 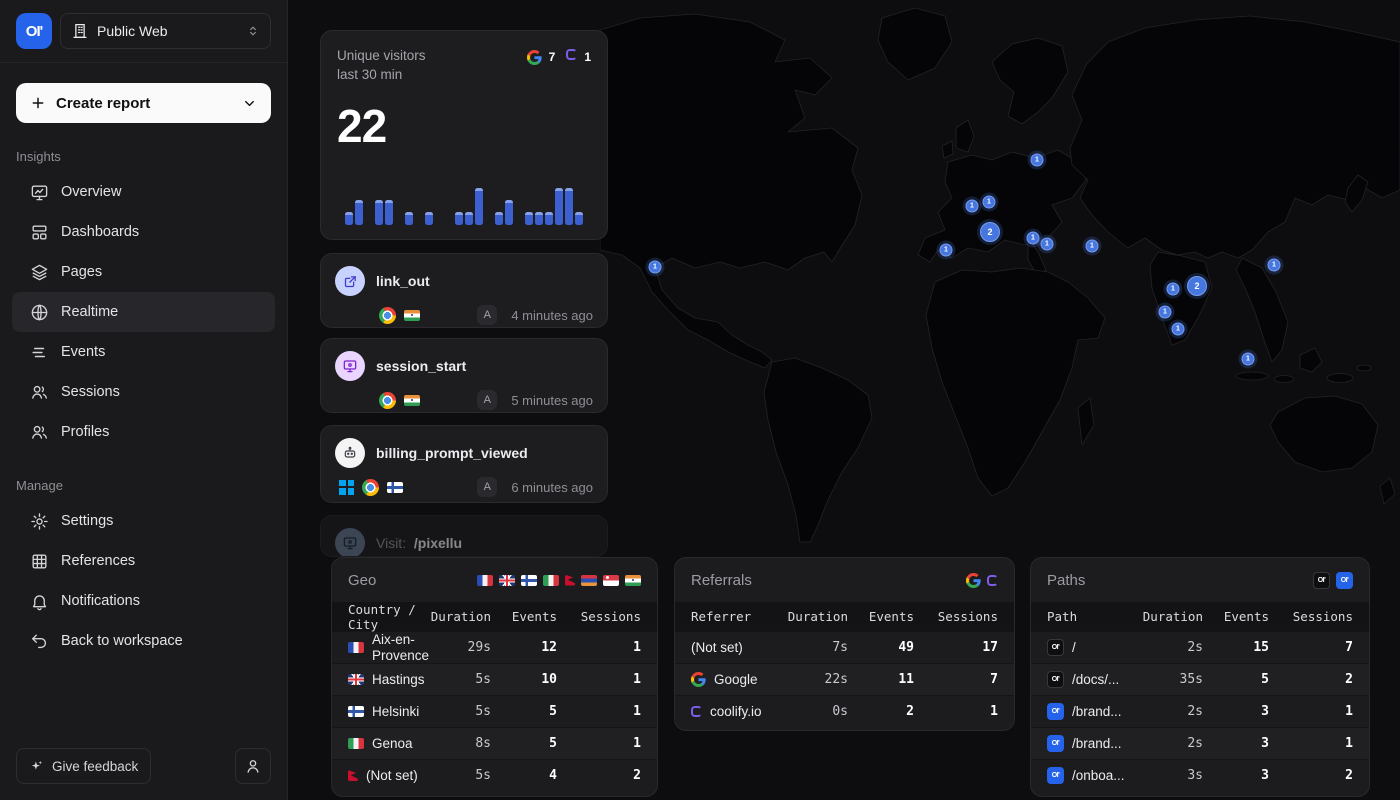 I want to click on geo-country-flags, so click(x=559, y=580).